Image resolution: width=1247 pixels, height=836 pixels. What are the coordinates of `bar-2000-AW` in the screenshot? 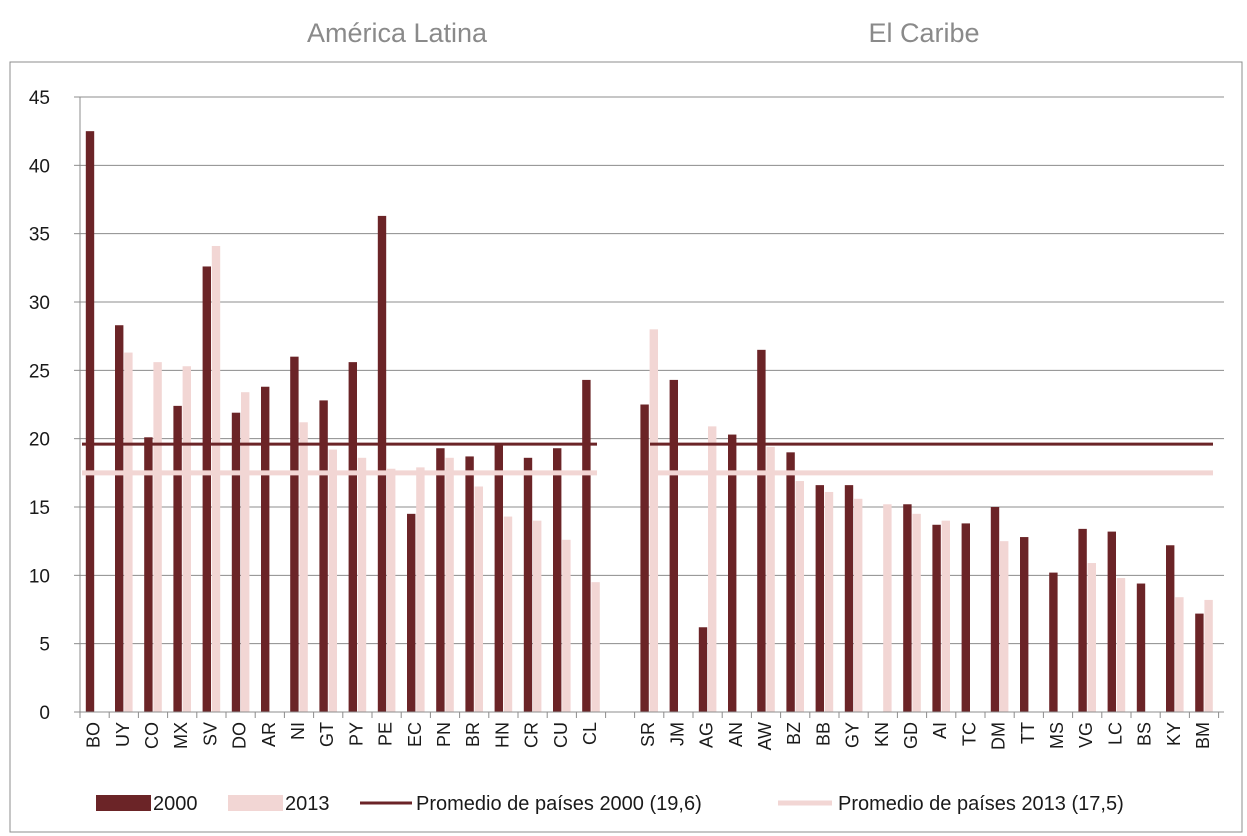 It's located at (761, 530).